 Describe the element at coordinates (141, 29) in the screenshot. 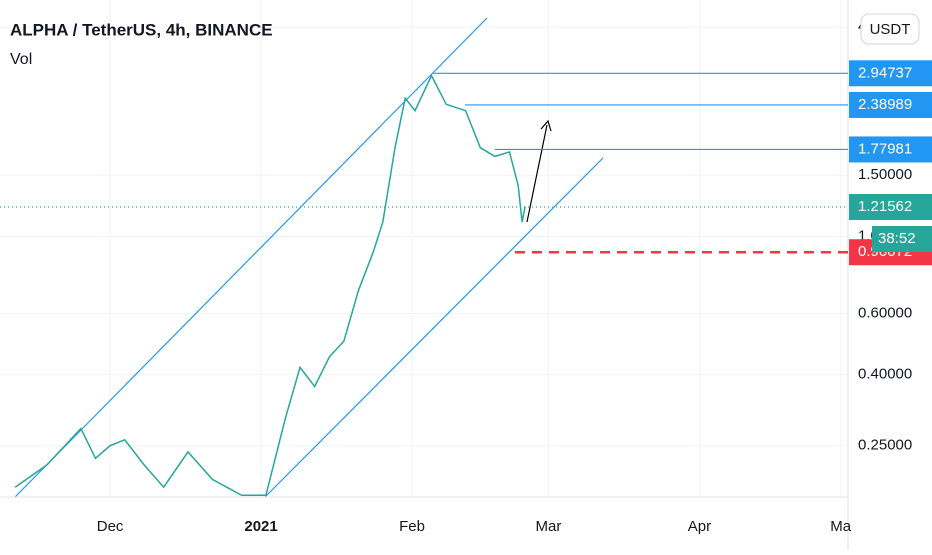

I see `symbol-title: ALPHA / TetherUS, 4h, BINANCE` at that location.